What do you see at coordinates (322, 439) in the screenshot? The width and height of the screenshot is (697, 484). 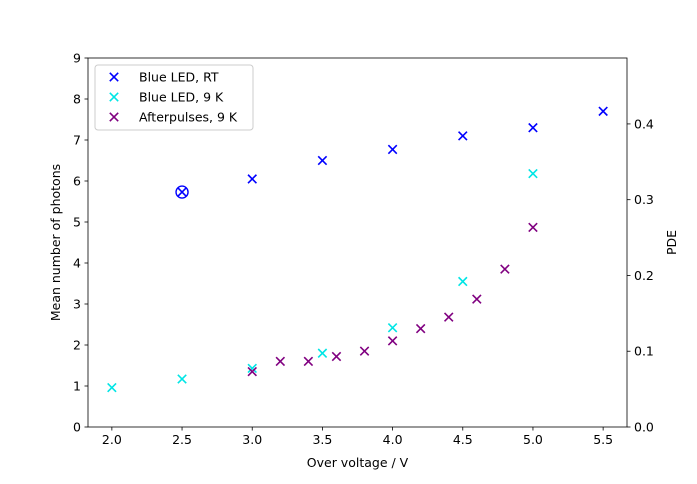 I see `x-tick-label-3: 3.5` at bounding box center [322, 439].